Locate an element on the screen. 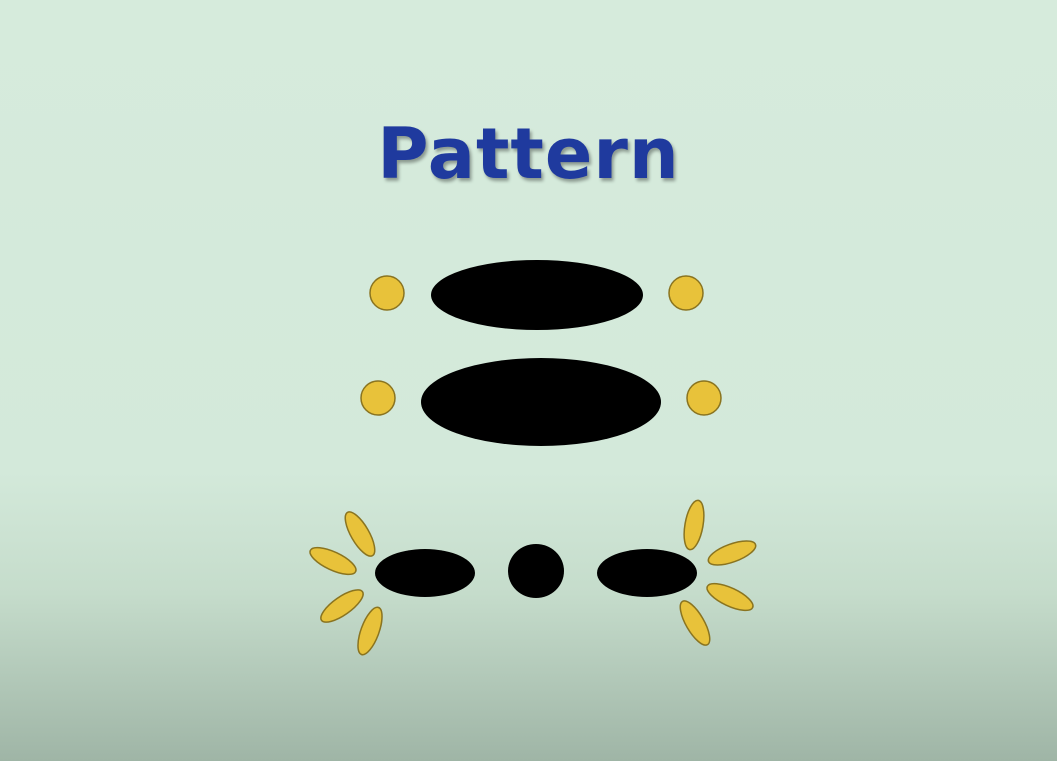 The width and height of the screenshot is (1057, 761). slide-title: Pattern is located at coordinates (528, 154).